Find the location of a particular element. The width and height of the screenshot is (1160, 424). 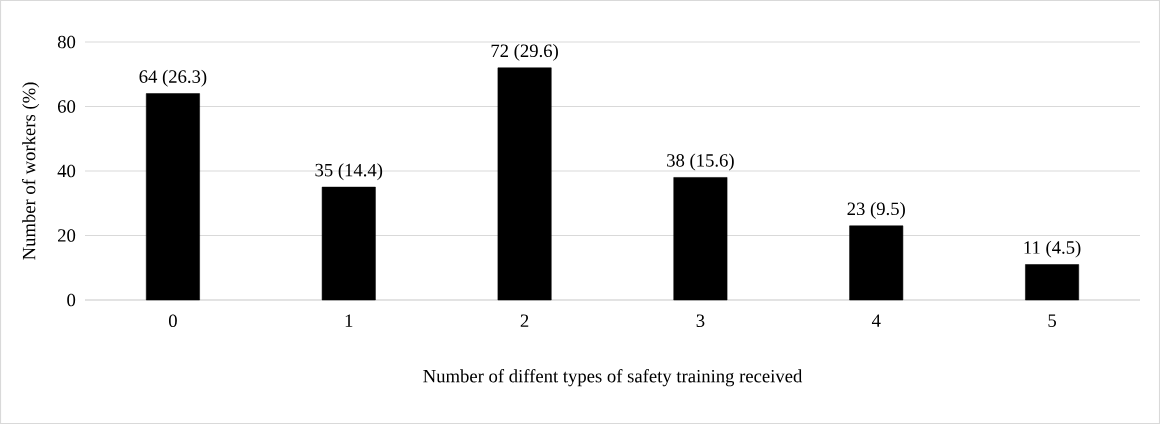

x-tick-label: 4 is located at coordinates (876, 320).